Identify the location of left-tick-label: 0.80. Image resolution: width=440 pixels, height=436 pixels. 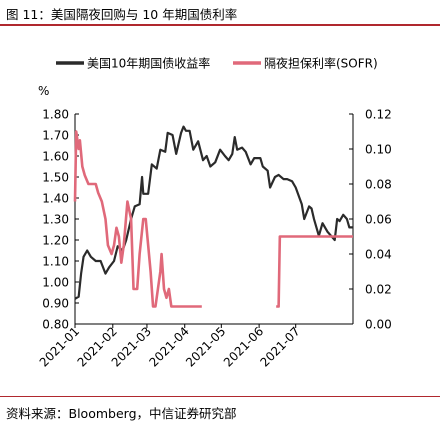
(55, 325).